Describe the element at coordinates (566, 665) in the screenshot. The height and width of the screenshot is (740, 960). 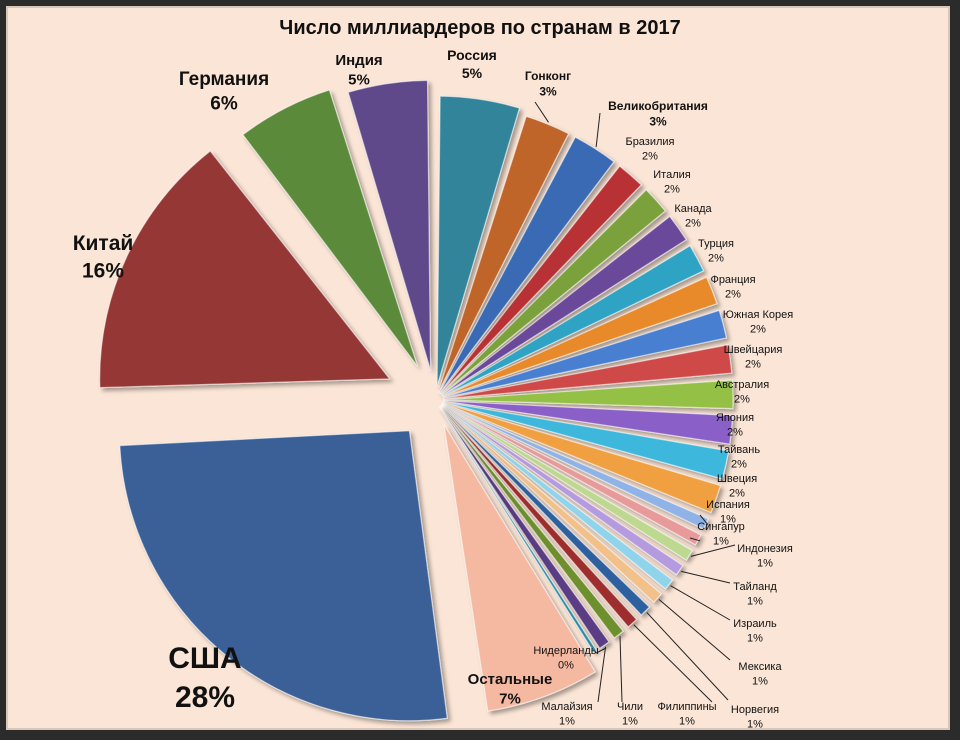
I see `slice-value-24: 0%` at that location.